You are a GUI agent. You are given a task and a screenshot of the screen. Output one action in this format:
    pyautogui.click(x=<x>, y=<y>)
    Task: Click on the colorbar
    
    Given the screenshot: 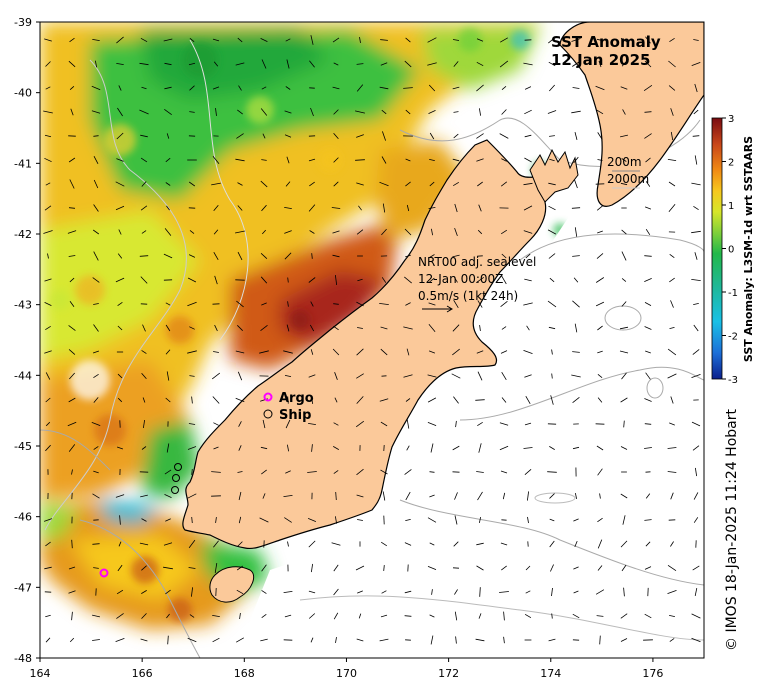 What is the action you would take?
    pyautogui.click(x=717, y=248)
    